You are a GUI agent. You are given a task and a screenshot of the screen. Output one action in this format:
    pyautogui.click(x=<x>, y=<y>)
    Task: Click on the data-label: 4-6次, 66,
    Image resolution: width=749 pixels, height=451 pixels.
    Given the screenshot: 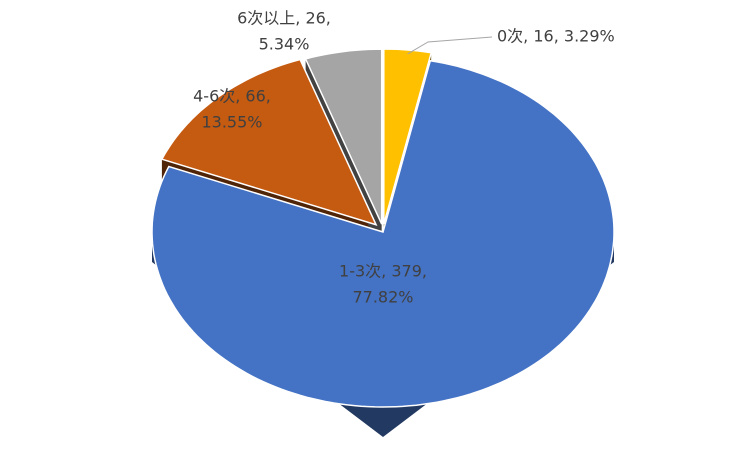 What is the action you would take?
    pyautogui.click(x=232, y=96)
    